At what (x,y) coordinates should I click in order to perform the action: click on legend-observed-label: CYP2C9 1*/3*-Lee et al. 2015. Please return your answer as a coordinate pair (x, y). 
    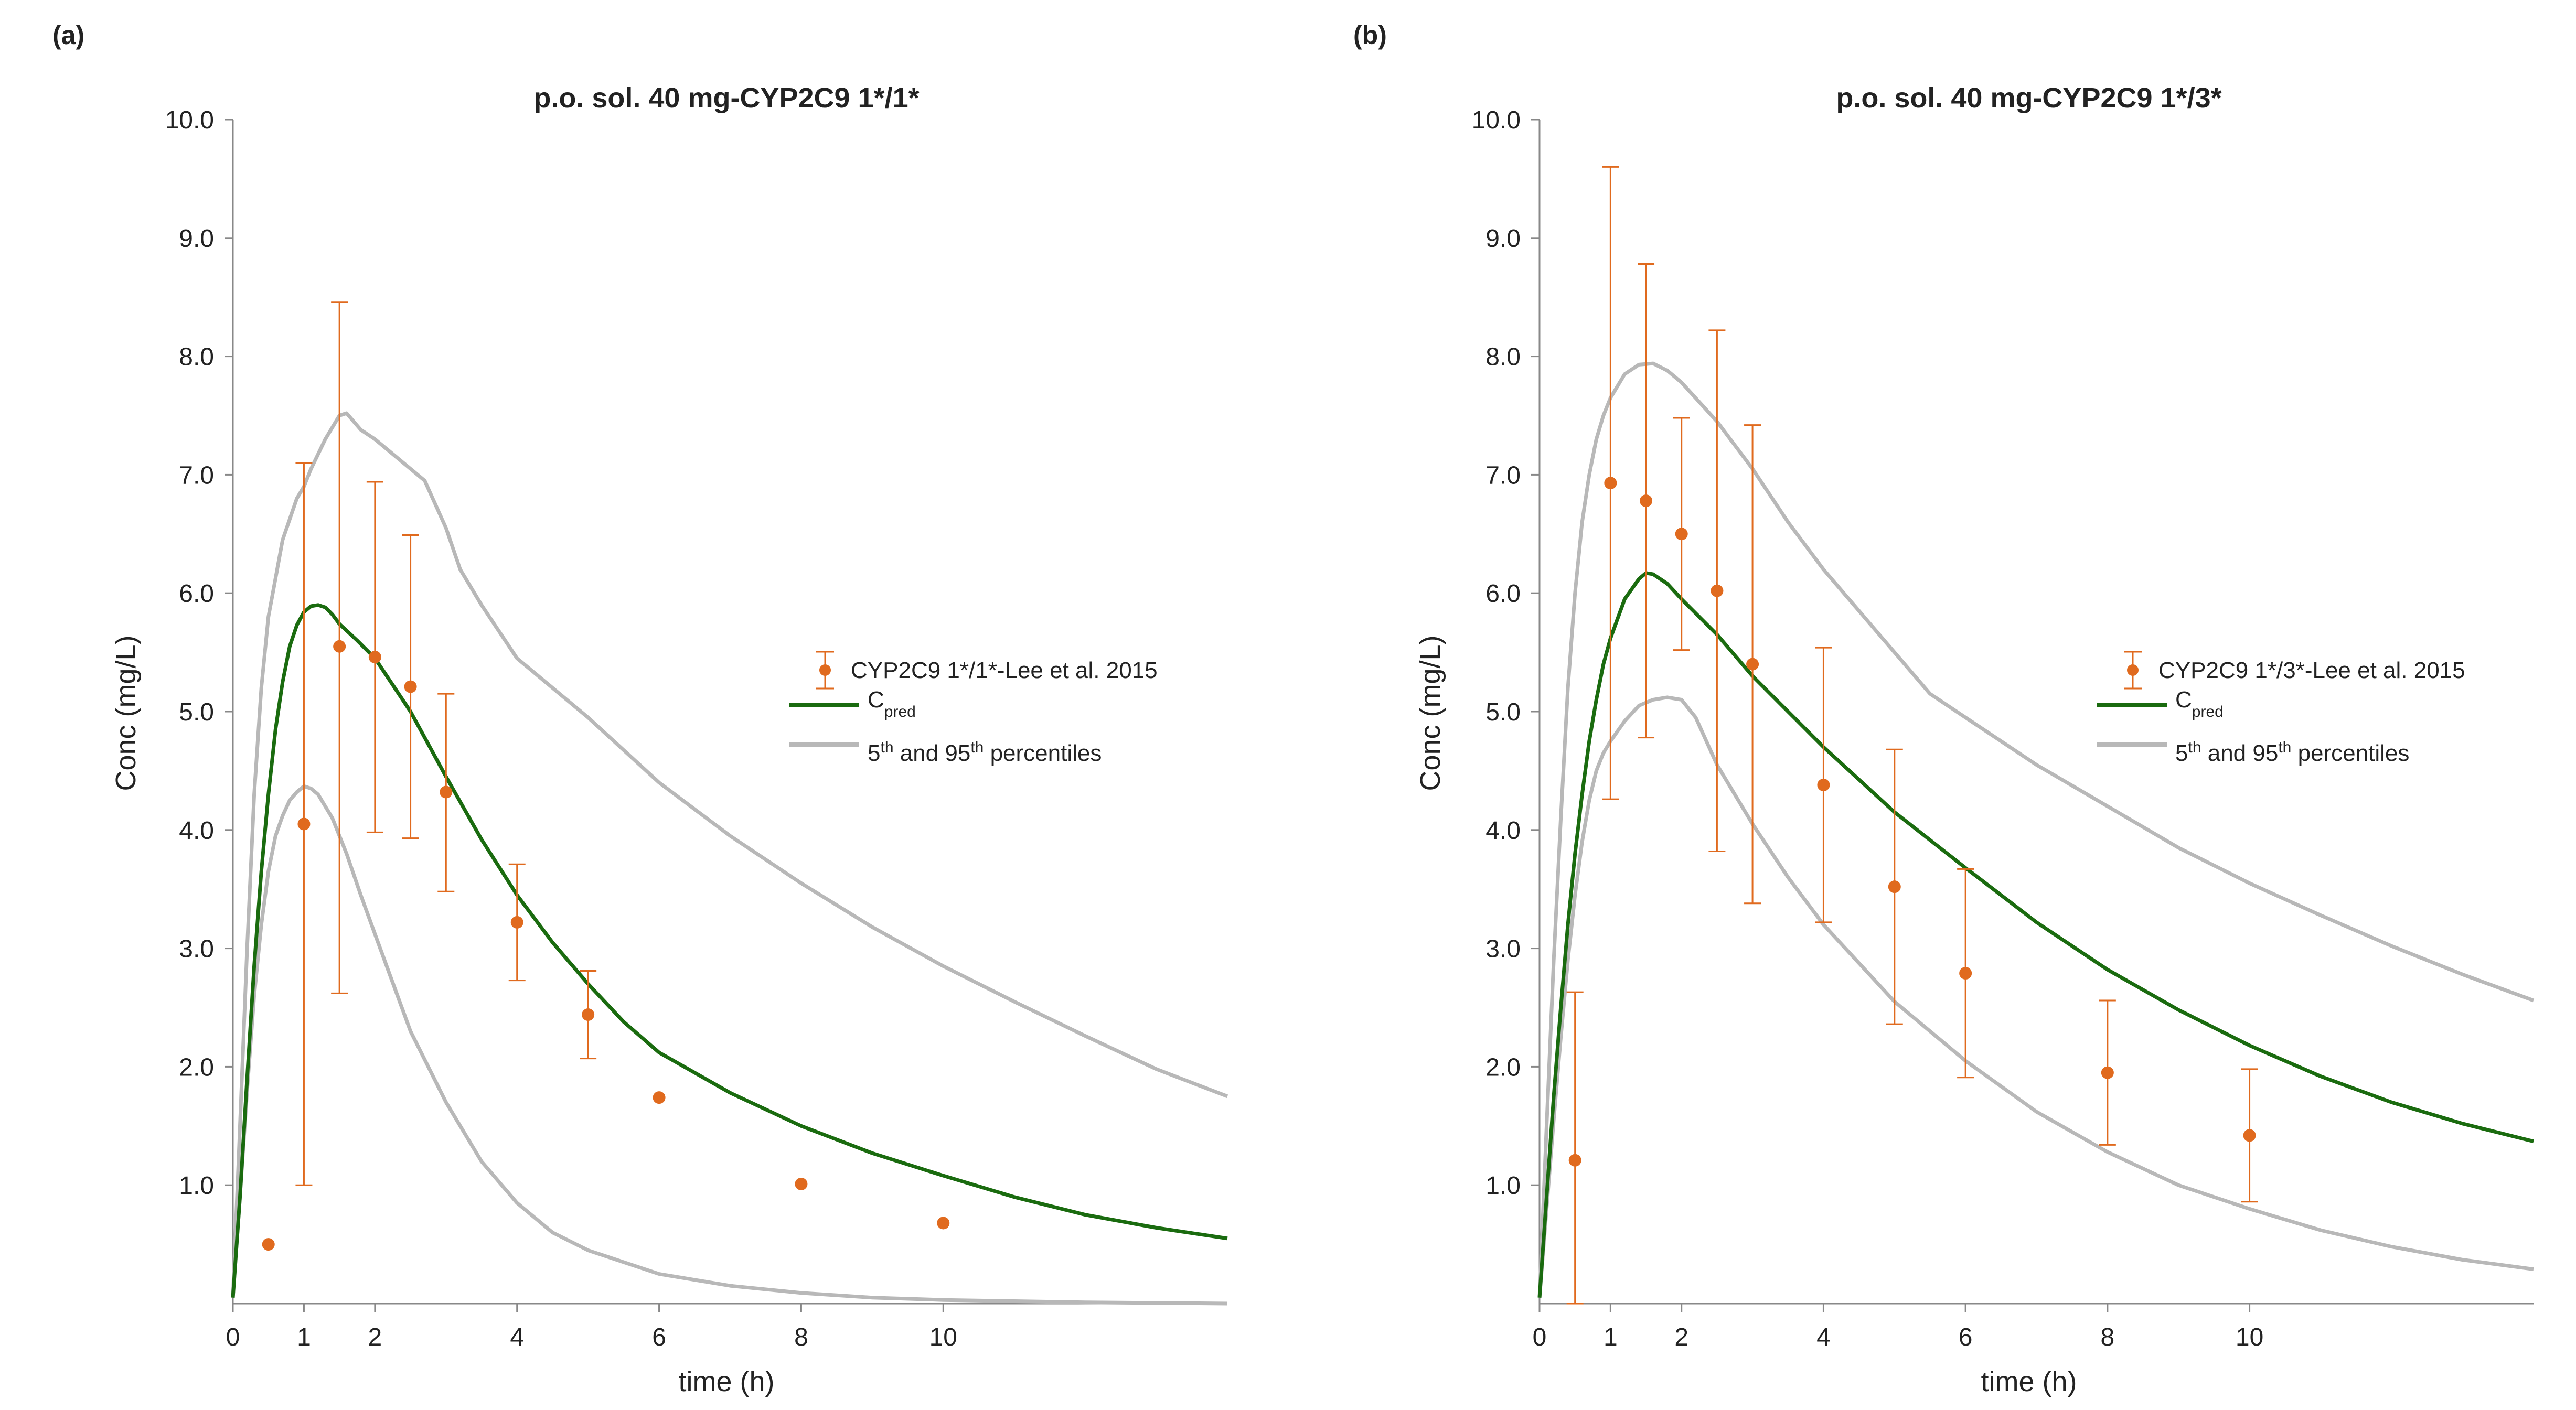
    Looking at the image, I should click on (2312, 671).